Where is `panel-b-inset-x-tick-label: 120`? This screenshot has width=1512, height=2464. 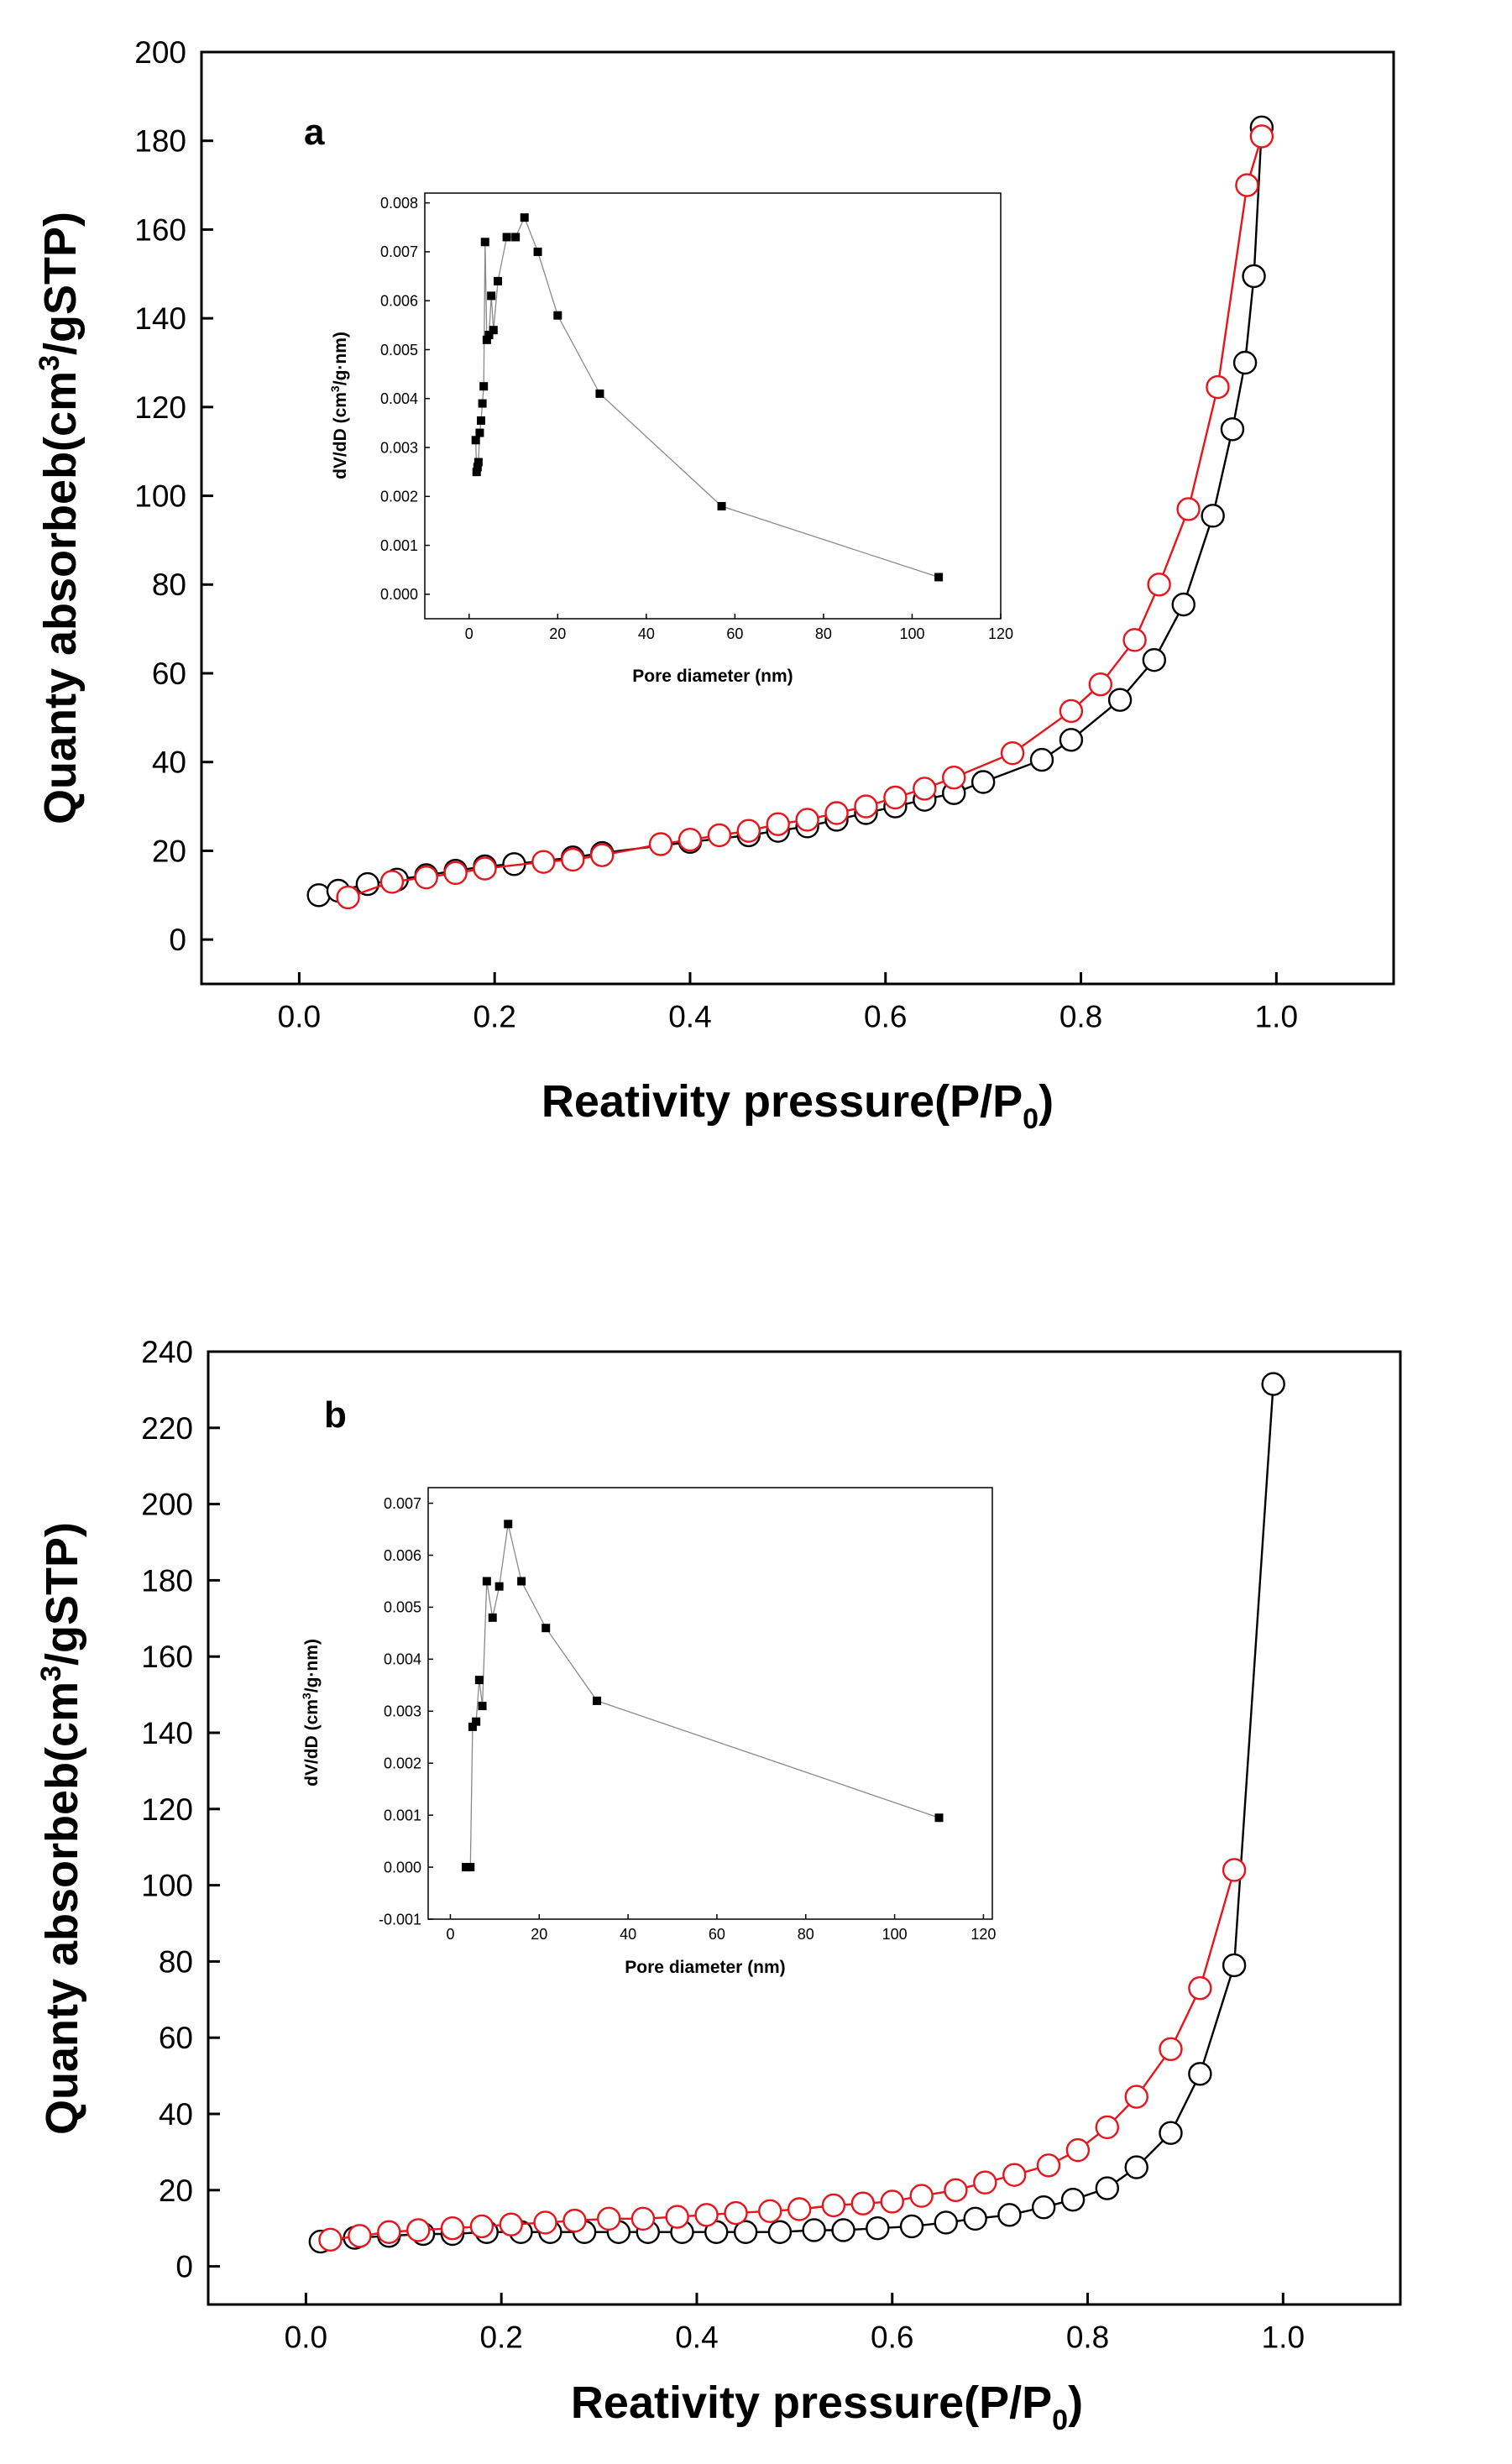
panel-b-inset-x-tick-label: 120 is located at coordinates (983, 1934).